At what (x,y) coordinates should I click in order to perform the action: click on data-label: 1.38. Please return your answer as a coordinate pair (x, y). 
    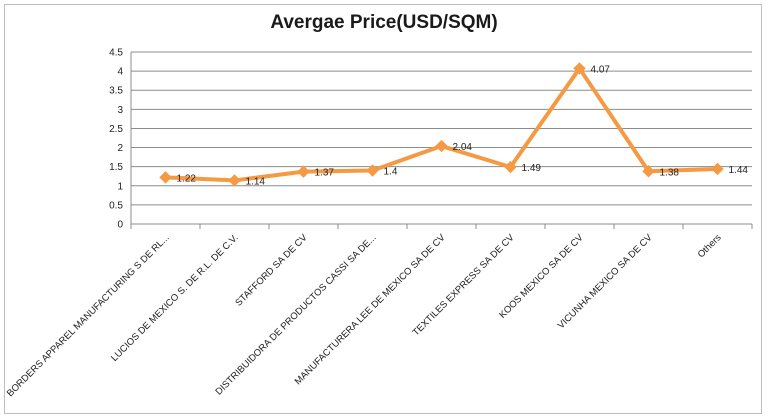
    Looking at the image, I should click on (670, 172).